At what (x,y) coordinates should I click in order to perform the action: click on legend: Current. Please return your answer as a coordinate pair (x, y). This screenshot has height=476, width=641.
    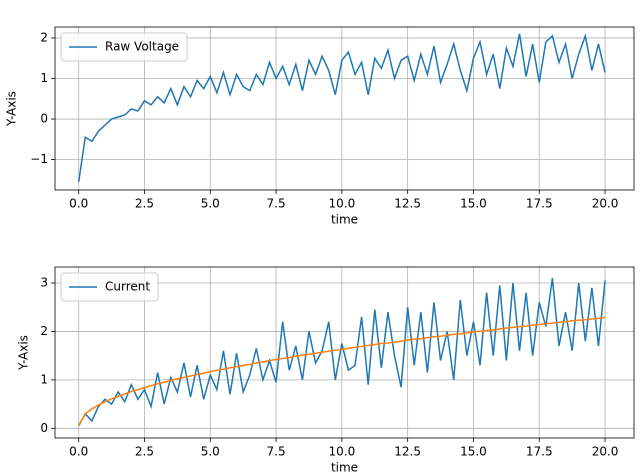
    Looking at the image, I should click on (109, 287).